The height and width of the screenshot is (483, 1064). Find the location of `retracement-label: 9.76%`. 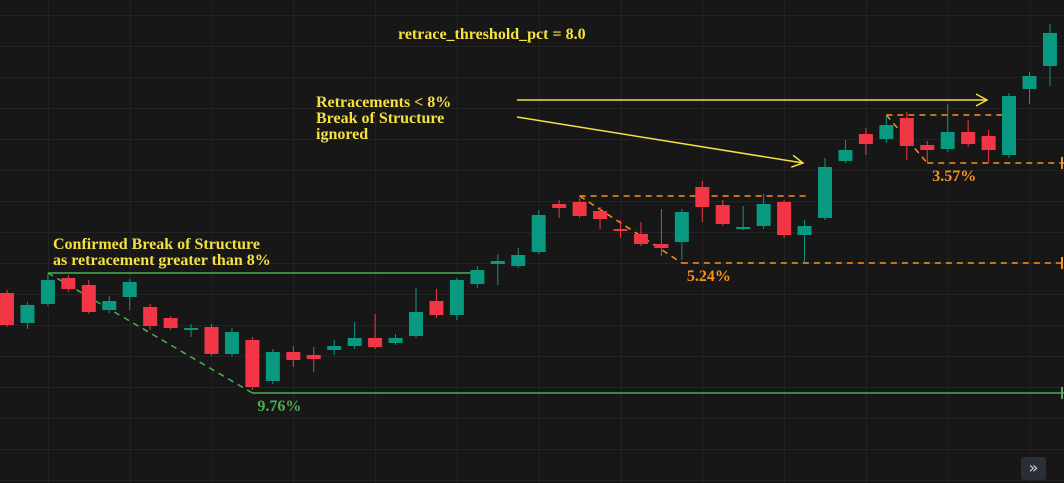

retracement-label: 9.76% is located at coordinates (279, 406).